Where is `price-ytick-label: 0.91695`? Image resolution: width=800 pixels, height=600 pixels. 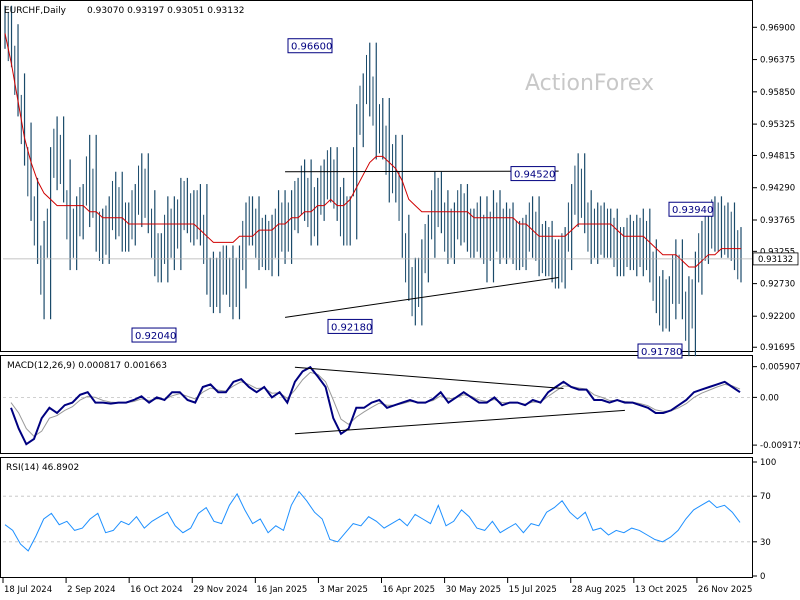
price-ytick-label: 0.91695 is located at coordinates (777, 348).